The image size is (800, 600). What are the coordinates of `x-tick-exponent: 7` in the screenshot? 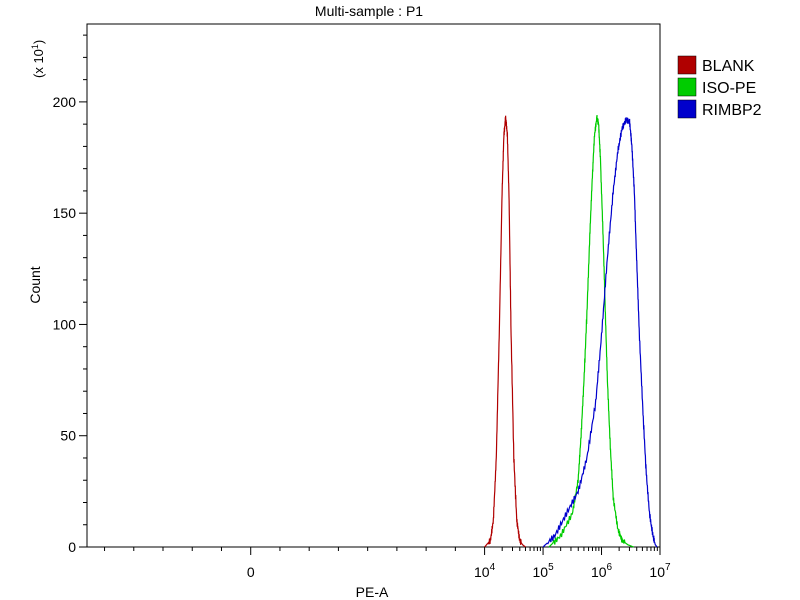 It's located at (668, 567).